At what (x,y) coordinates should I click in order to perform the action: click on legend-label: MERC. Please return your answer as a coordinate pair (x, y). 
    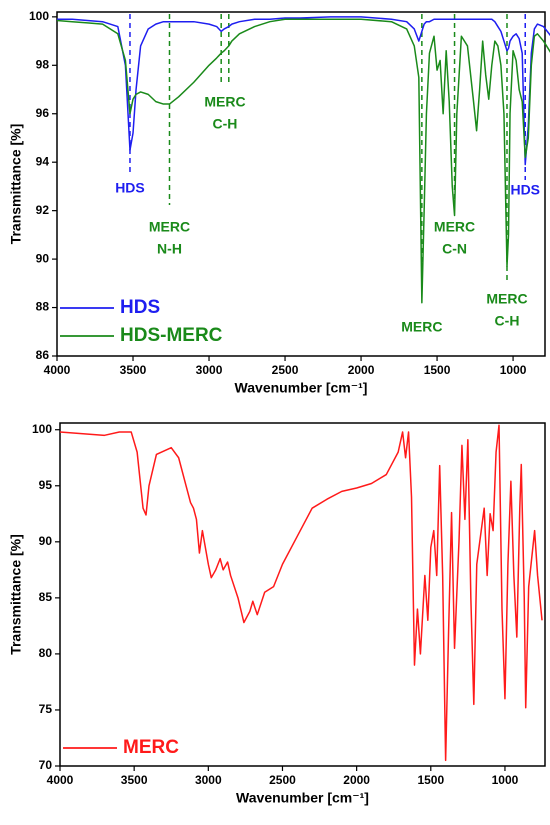
    Looking at the image, I should click on (151, 747).